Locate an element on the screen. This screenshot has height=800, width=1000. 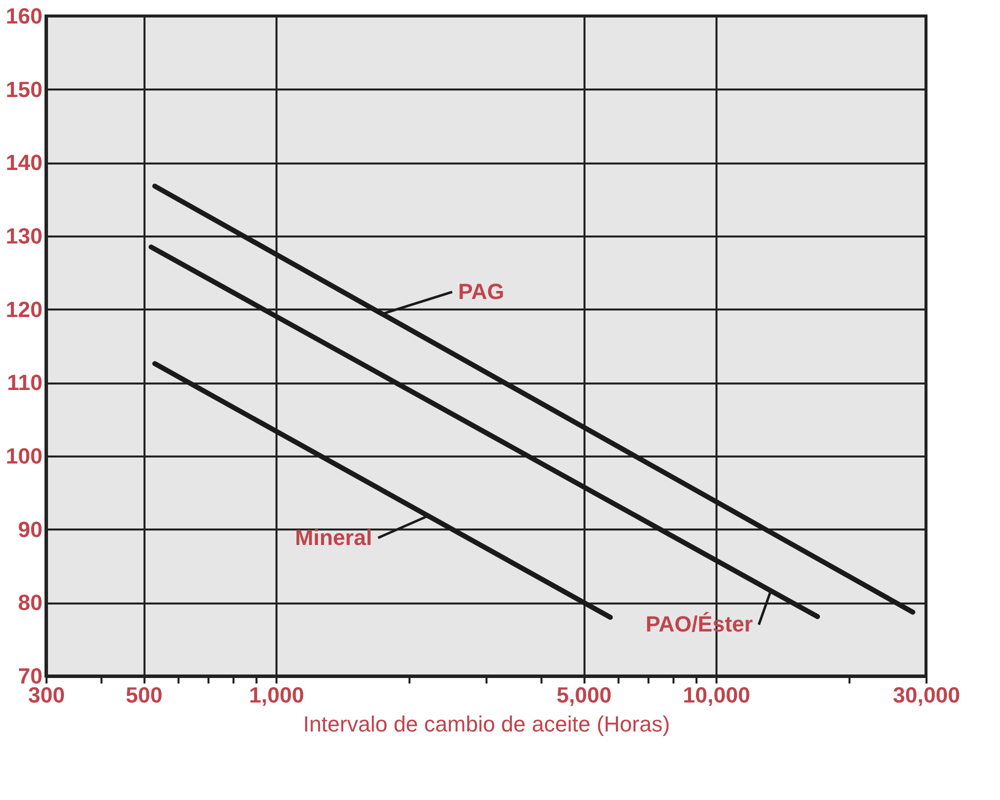
series-label: Mineral is located at coordinates (333, 537).